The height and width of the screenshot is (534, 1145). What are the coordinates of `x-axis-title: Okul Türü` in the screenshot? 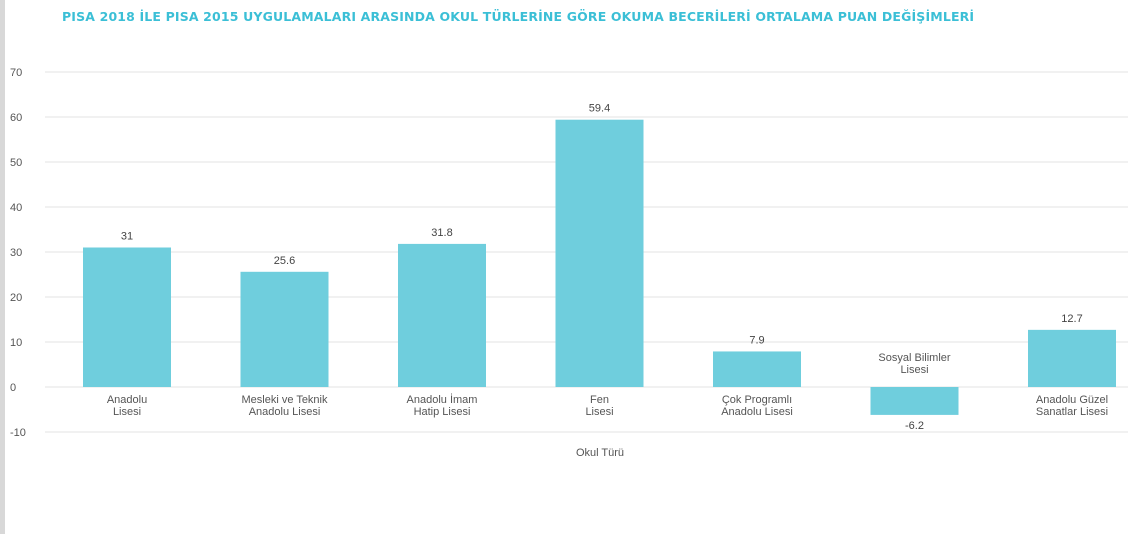 It's located at (600, 453).